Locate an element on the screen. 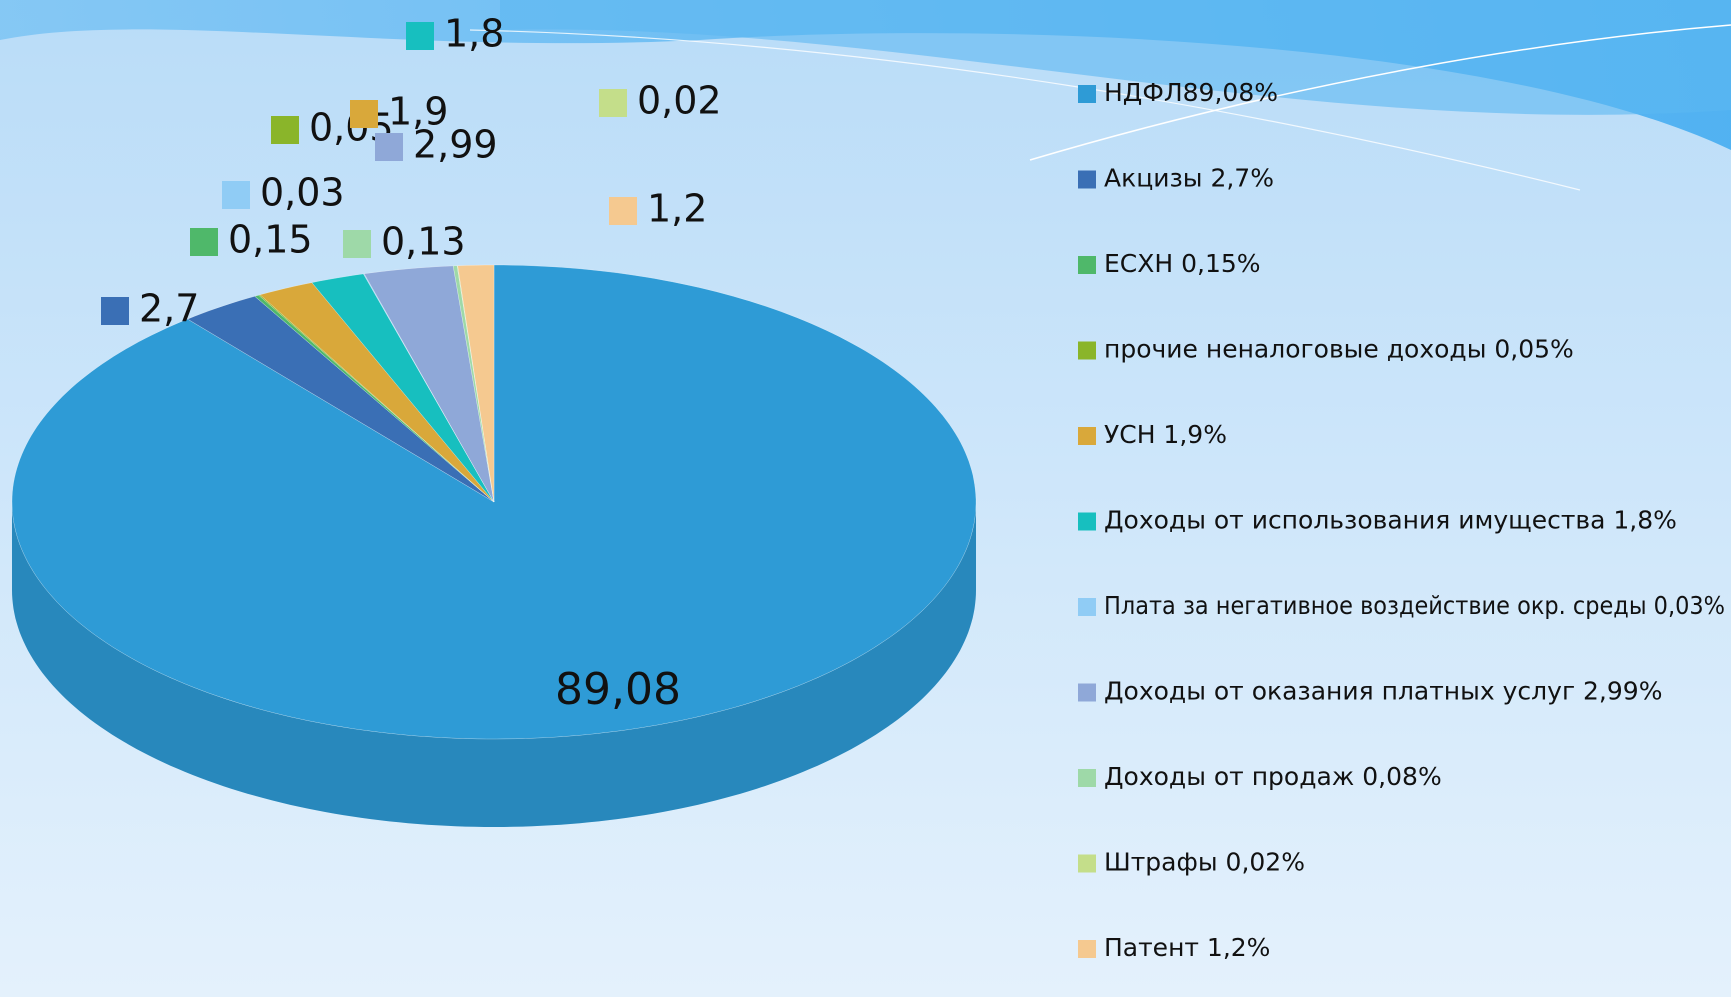 This screenshot has height=997, width=1731. data-label: 89,08 is located at coordinates (618, 689).